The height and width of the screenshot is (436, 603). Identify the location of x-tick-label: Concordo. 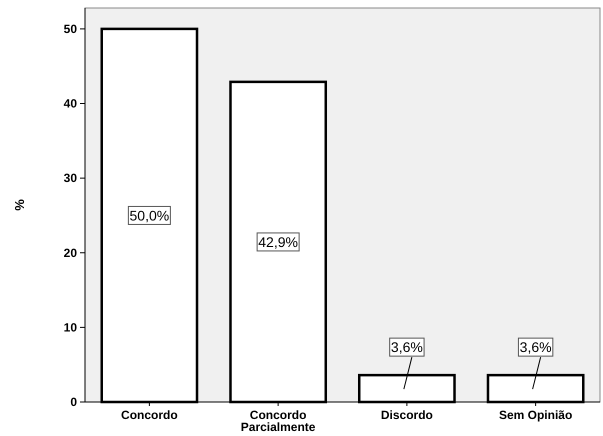
(149, 415).